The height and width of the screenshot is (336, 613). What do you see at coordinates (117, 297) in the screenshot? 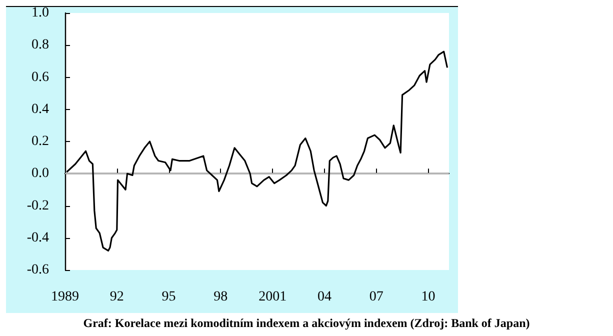
I see `x-tick-label: 92` at bounding box center [117, 297].